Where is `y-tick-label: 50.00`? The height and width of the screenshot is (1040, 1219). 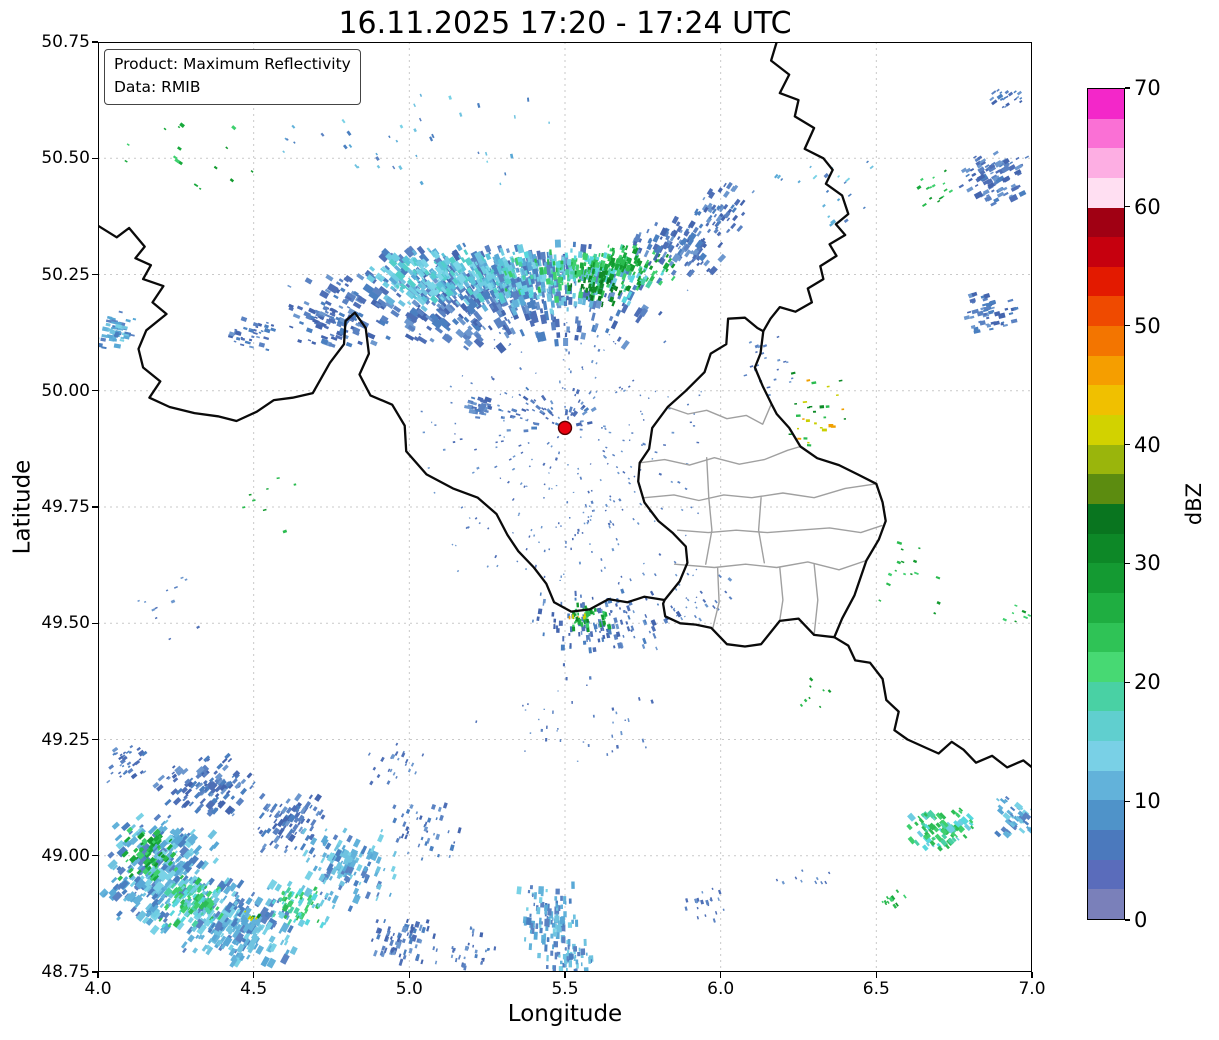
y-tick-label: 50.00 is located at coordinates (65, 390).